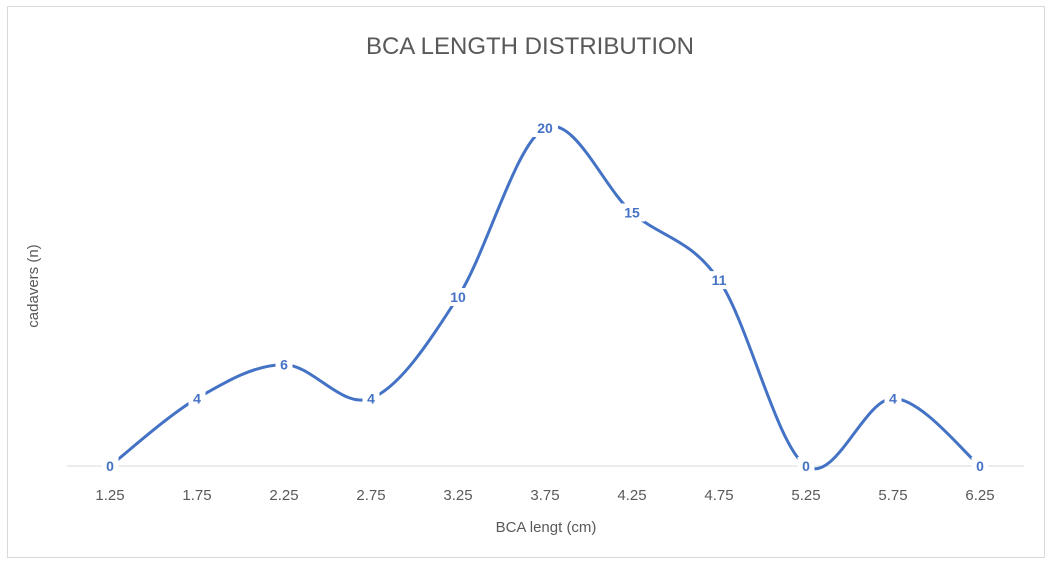 The width and height of the screenshot is (1053, 565). What do you see at coordinates (33, 285) in the screenshot?
I see `y-axis-label: cadavers (n)` at bounding box center [33, 285].